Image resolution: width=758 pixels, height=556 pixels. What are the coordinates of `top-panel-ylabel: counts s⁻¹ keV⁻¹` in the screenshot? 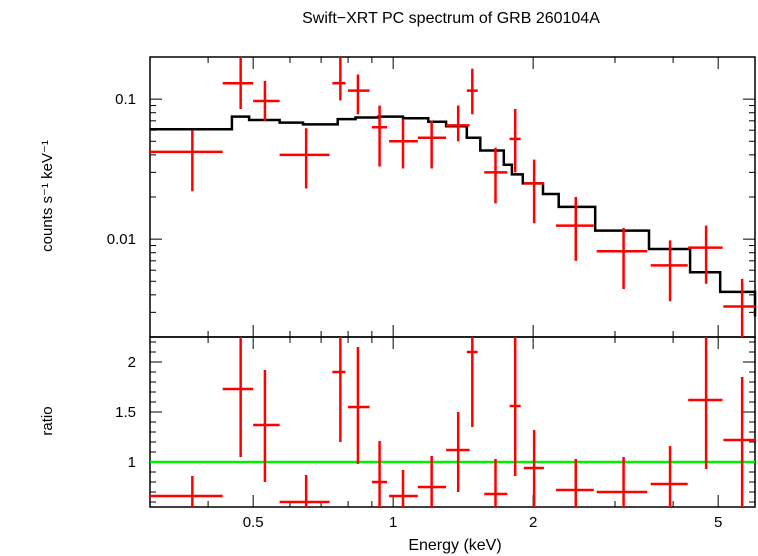 It's located at (47, 196).